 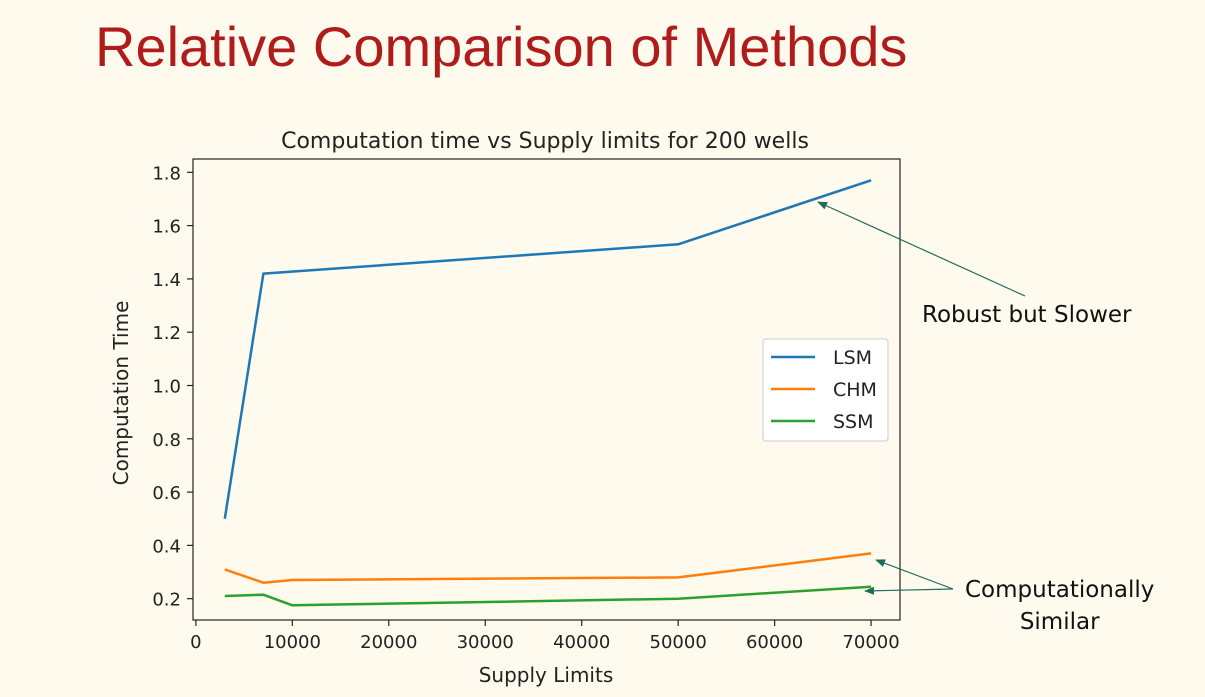 I want to click on arrow-robust, so click(x=921, y=249).